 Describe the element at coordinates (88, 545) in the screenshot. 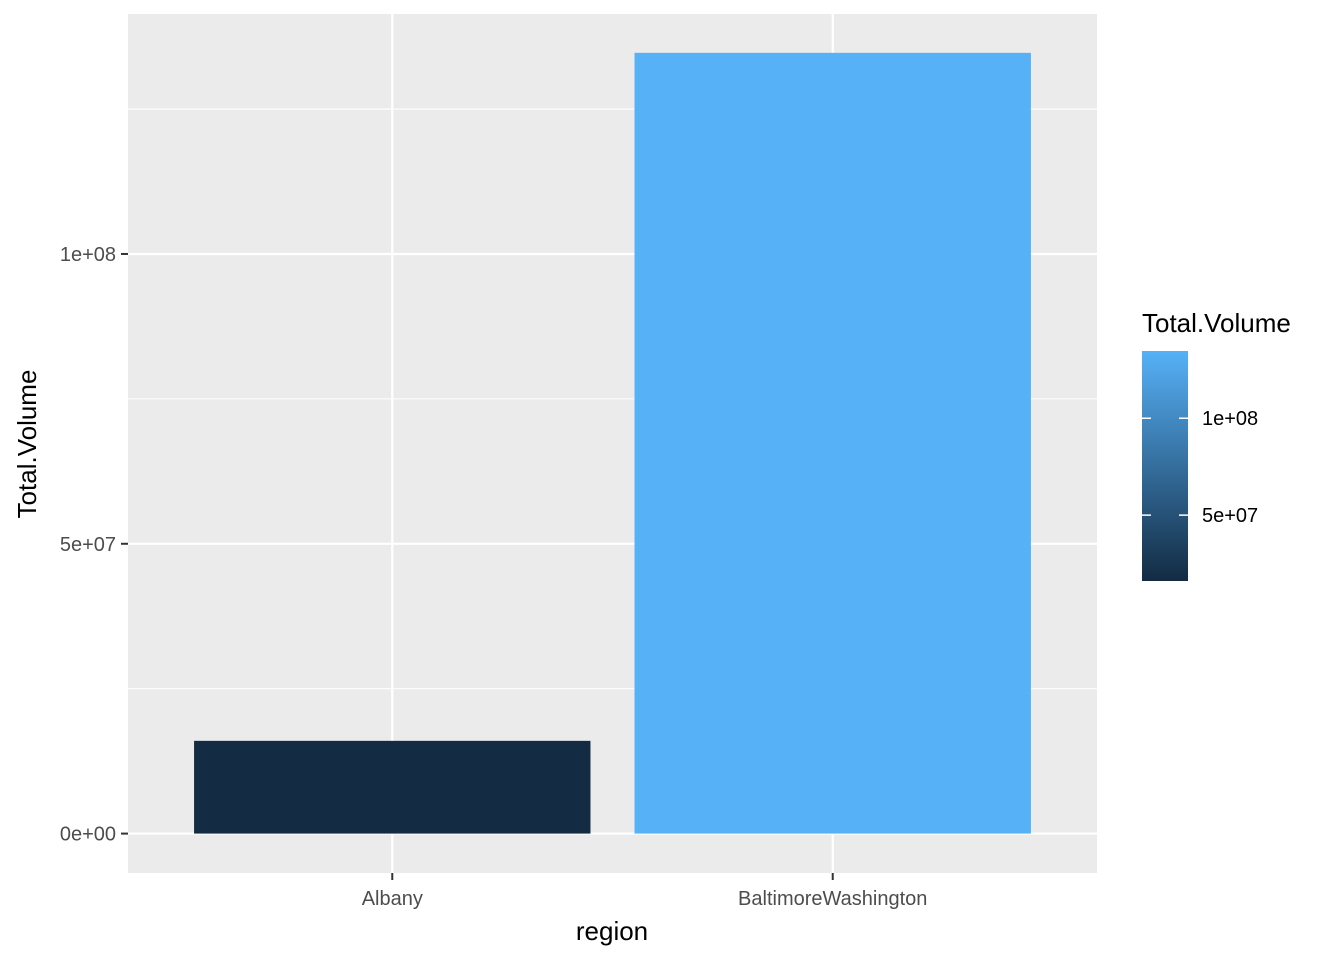

I see `y-tick-label: 5e+07` at that location.